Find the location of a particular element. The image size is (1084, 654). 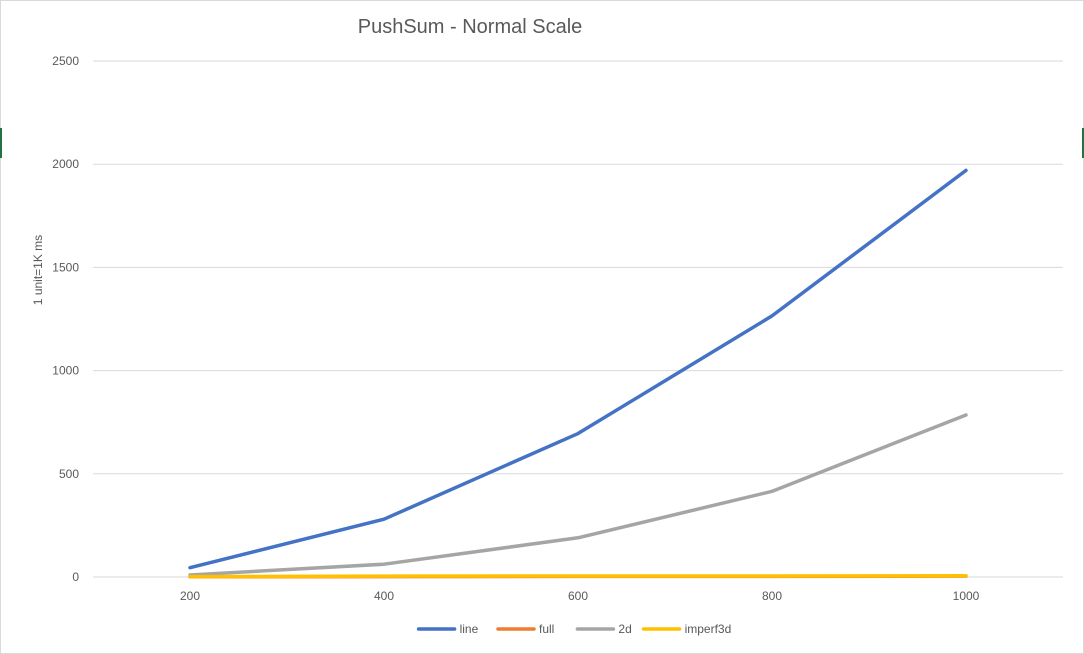

chart-title: PushSum - Normal Scale is located at coordinates (470, 27).